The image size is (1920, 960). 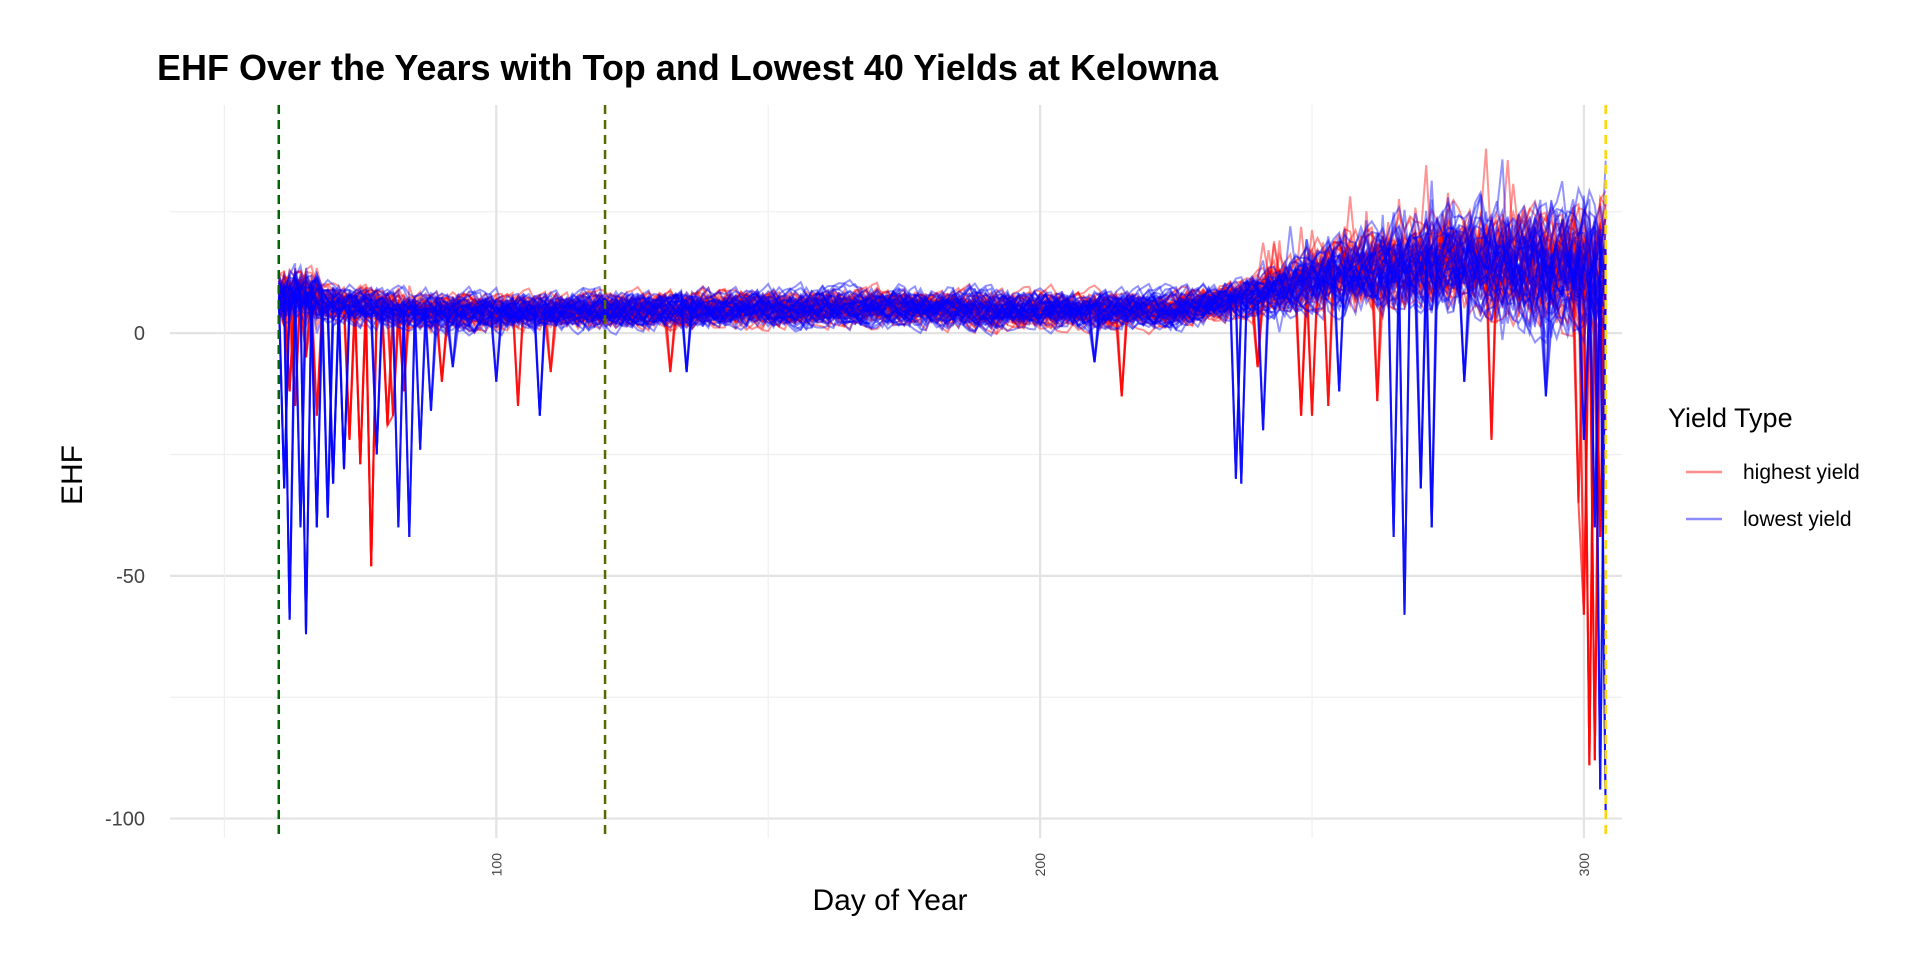 What do you see at coordinates (496, 865) in the screenshot?
I see `x-tick-label: 100` at bounding box center [496, 865].